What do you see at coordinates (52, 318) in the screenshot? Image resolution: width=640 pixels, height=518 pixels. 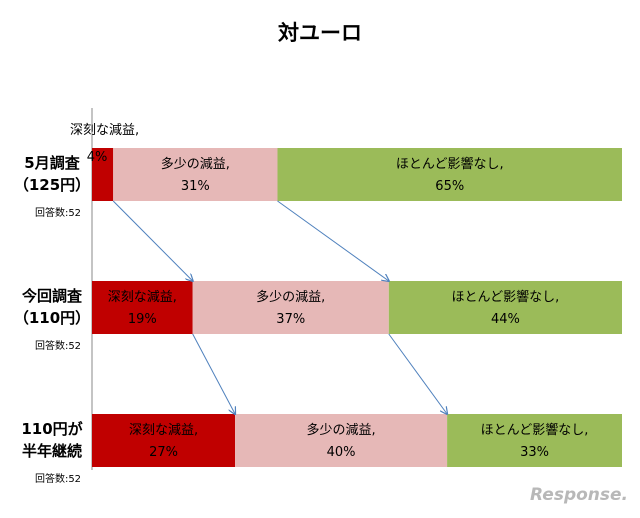 I see `bar-label-line2: （110円）` at bounding box center [52, 318].